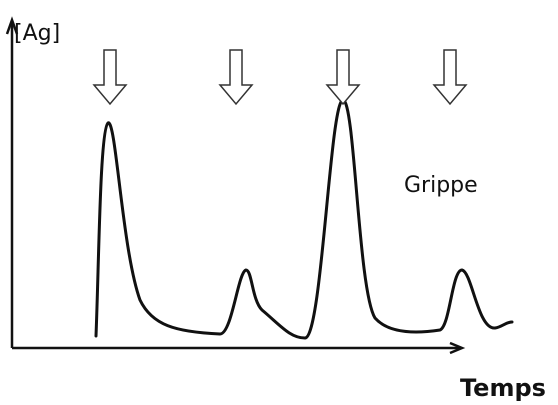 The width and height of the screenshot is (558, 405). Describe the element at coordinates (441, 185) in the screenshot. I see `annotation: Grippe` at that location.